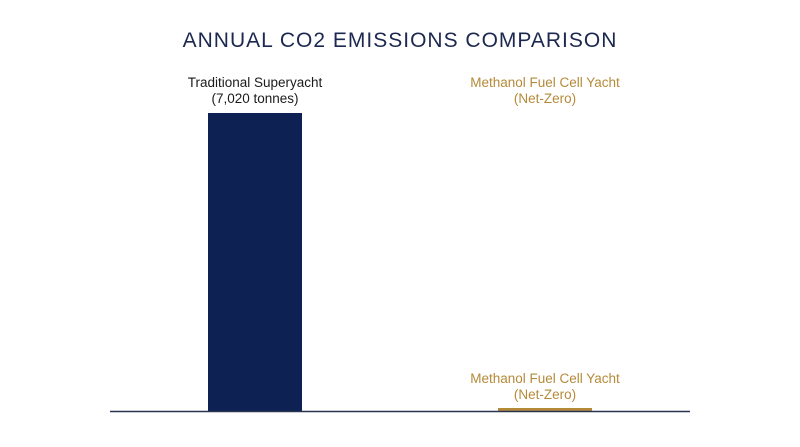  What do you see at coordinates (545, 378) in the screenshot?
I see `bar-2-base-label-line-1: Methanol Fuel Cell Yacht` at bounding box center [545, 378].